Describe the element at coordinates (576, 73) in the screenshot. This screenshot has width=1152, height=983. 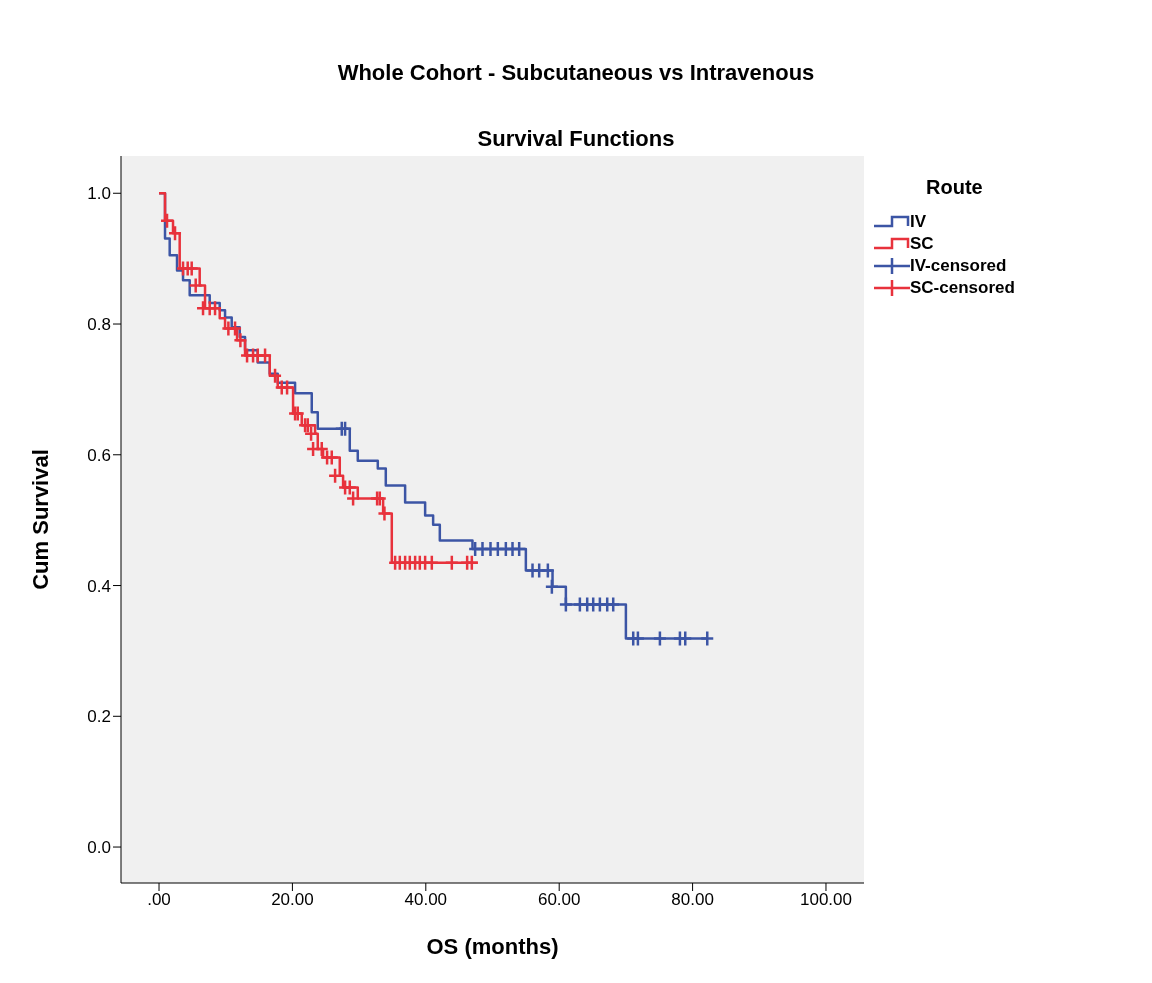
I see `chart-title: Whole Cohort - Subcutaneous vs Intravenous` at that location.